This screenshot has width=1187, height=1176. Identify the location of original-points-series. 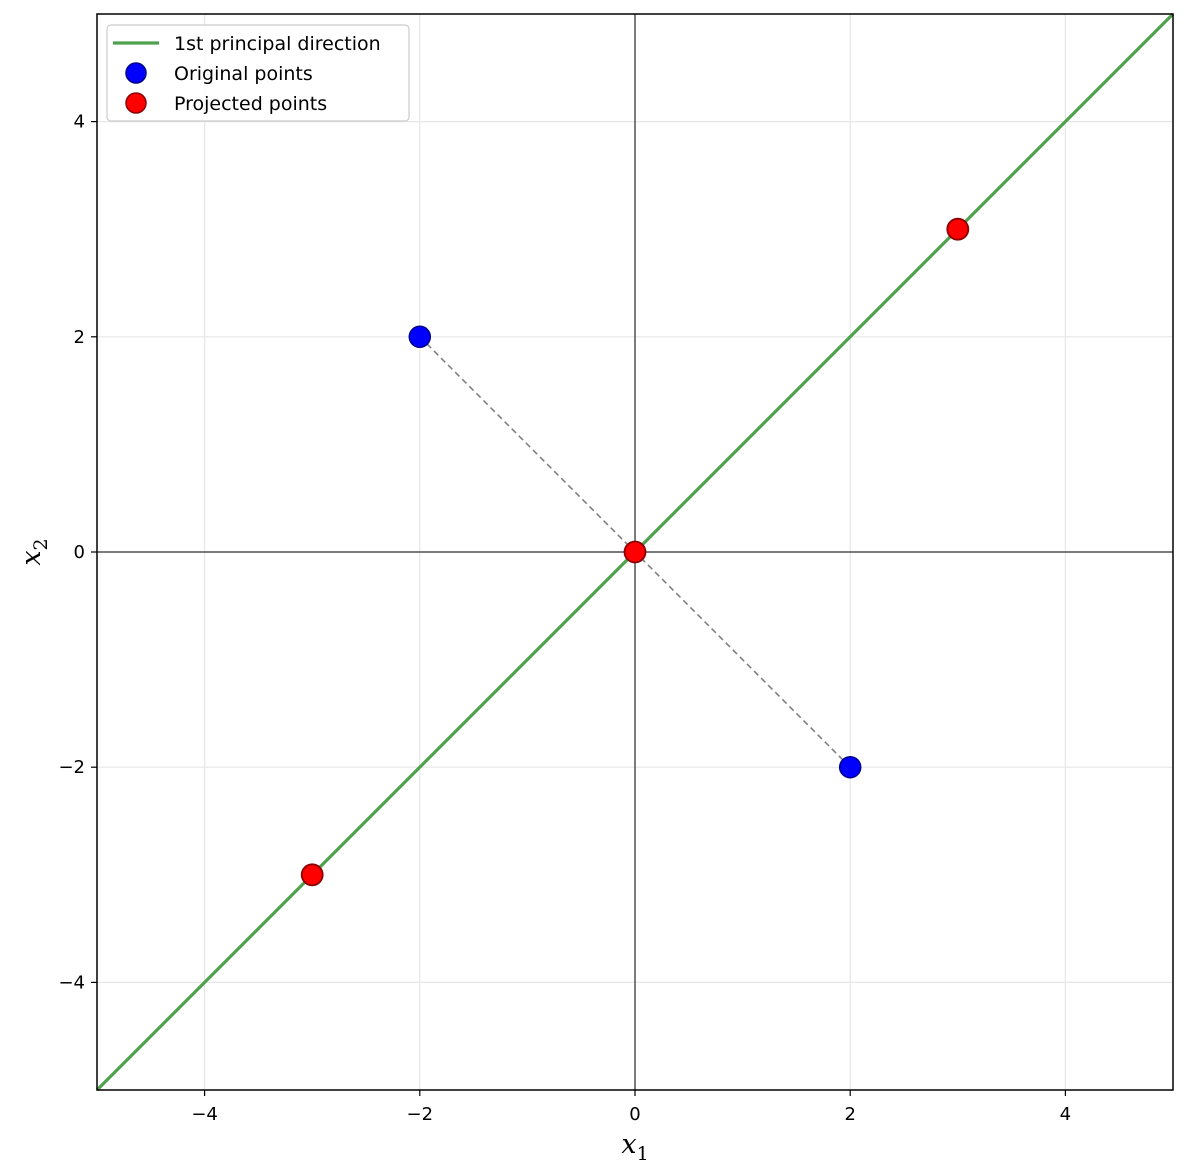
(635, 552).